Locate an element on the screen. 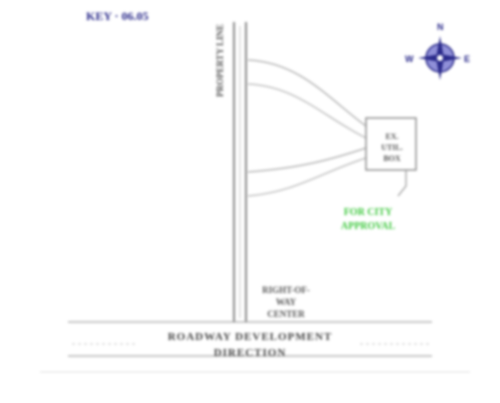  compass-west-label: W is located at coordinates (409, 59).